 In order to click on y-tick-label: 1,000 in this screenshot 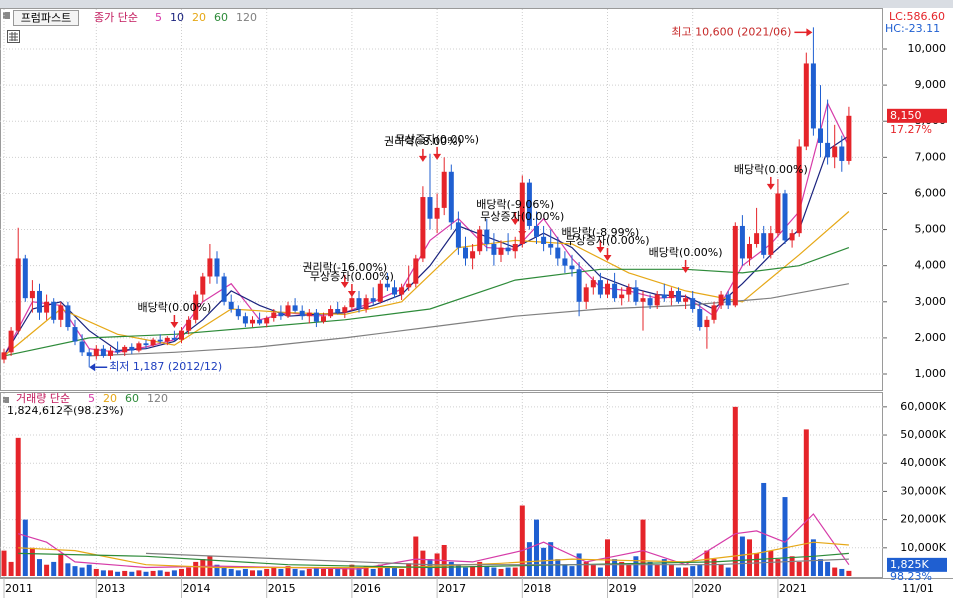, I will do `click(931, 373)`.